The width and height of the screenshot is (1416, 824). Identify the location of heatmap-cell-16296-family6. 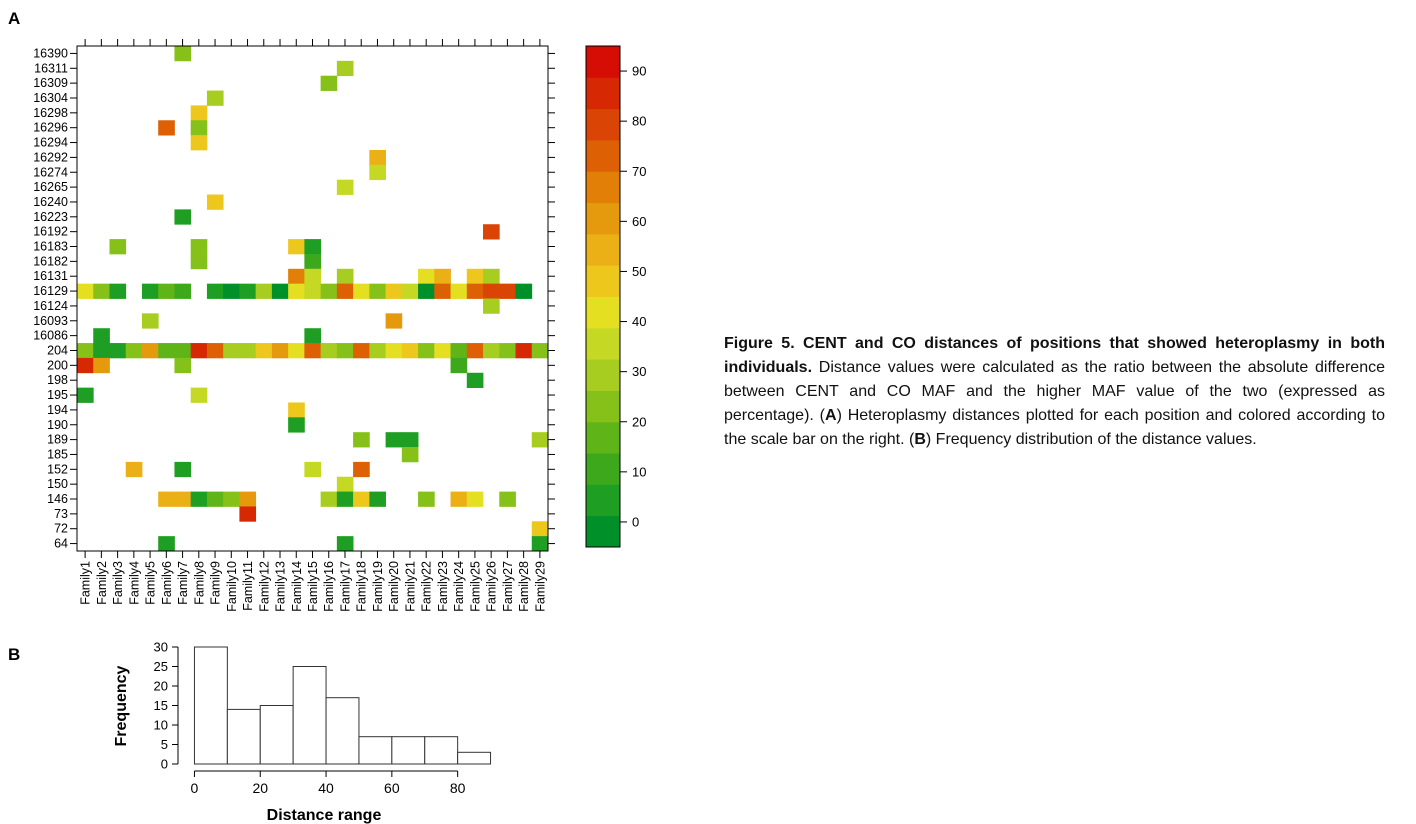
(166, 128).